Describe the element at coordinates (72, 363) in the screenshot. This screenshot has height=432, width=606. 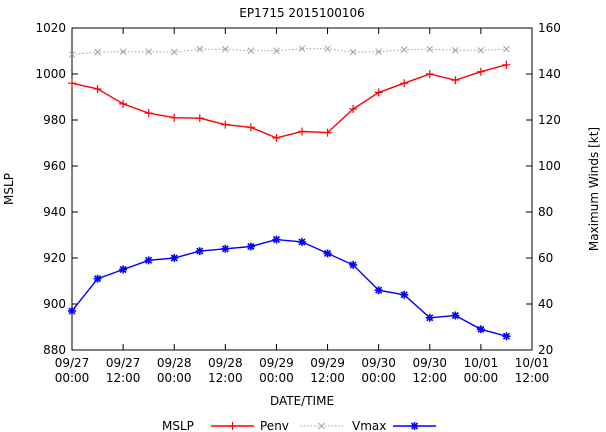
I see `x-tick-label: 09/27` at that location.